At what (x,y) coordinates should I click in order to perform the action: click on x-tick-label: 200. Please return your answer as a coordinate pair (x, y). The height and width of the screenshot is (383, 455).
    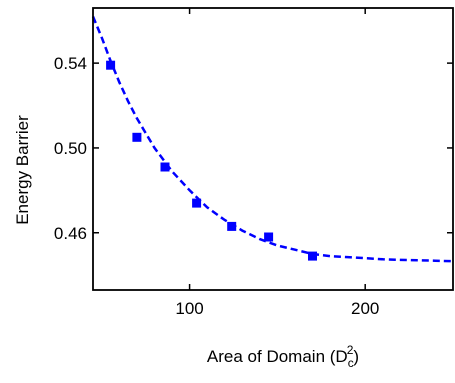
    Looking at the image, I should click on (365, 308).